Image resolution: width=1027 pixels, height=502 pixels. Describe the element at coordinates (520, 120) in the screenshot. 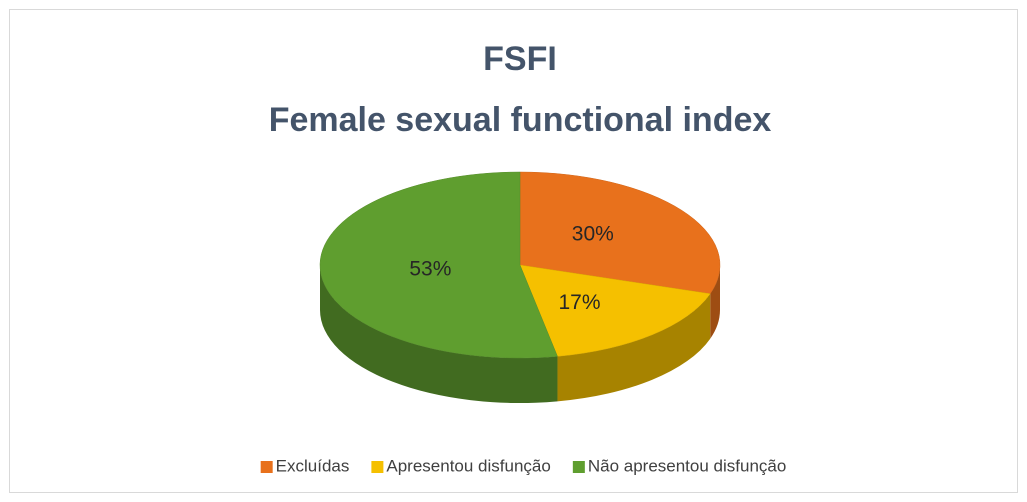

I see `chart-subtitle: Female sexual functional index` at that location.